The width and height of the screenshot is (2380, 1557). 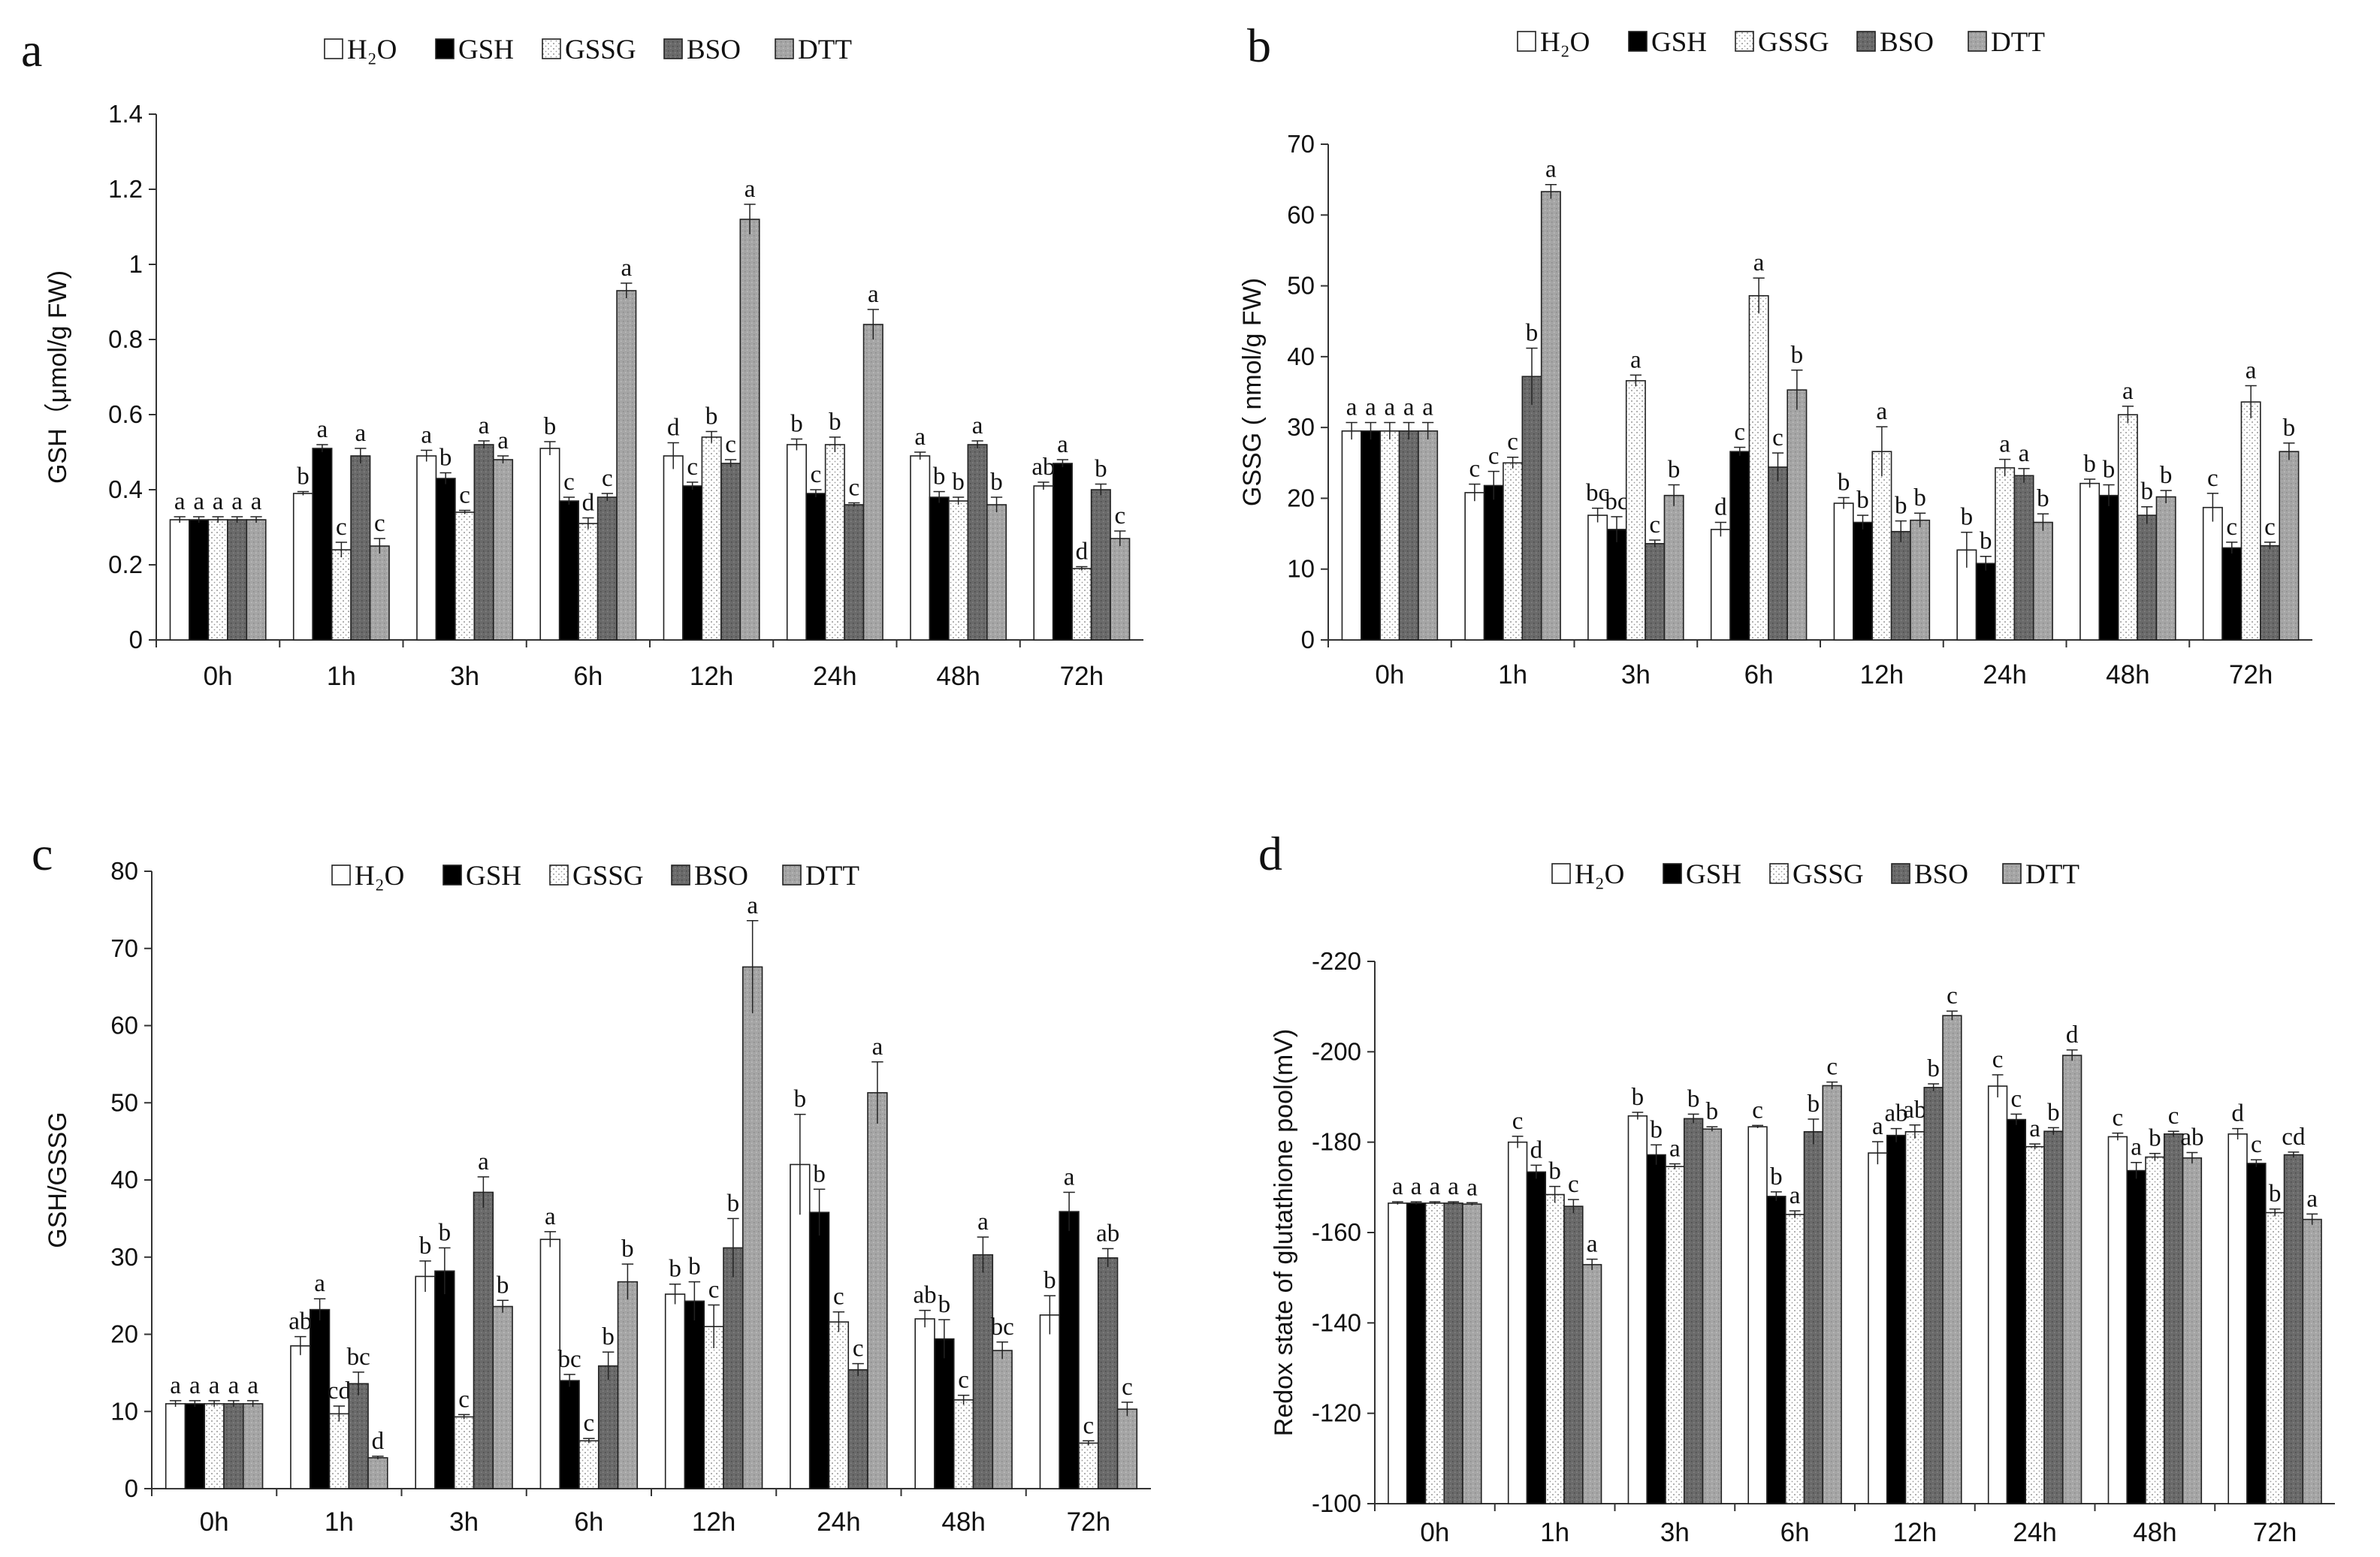 I want to click on y-tick-label: -140, so click(x=1336, y=1322).